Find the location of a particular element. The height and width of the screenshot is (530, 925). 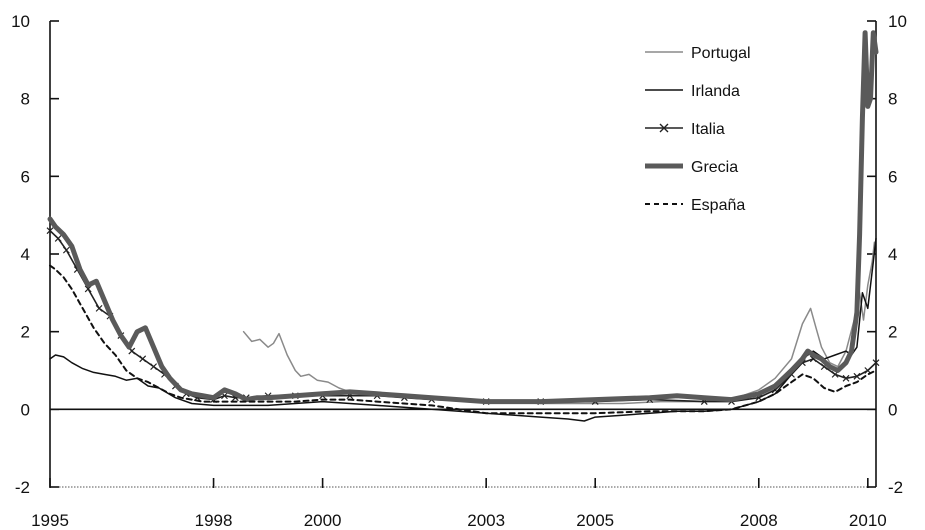

y-tick-label-right: -2 is located at coordinates (895, 487).